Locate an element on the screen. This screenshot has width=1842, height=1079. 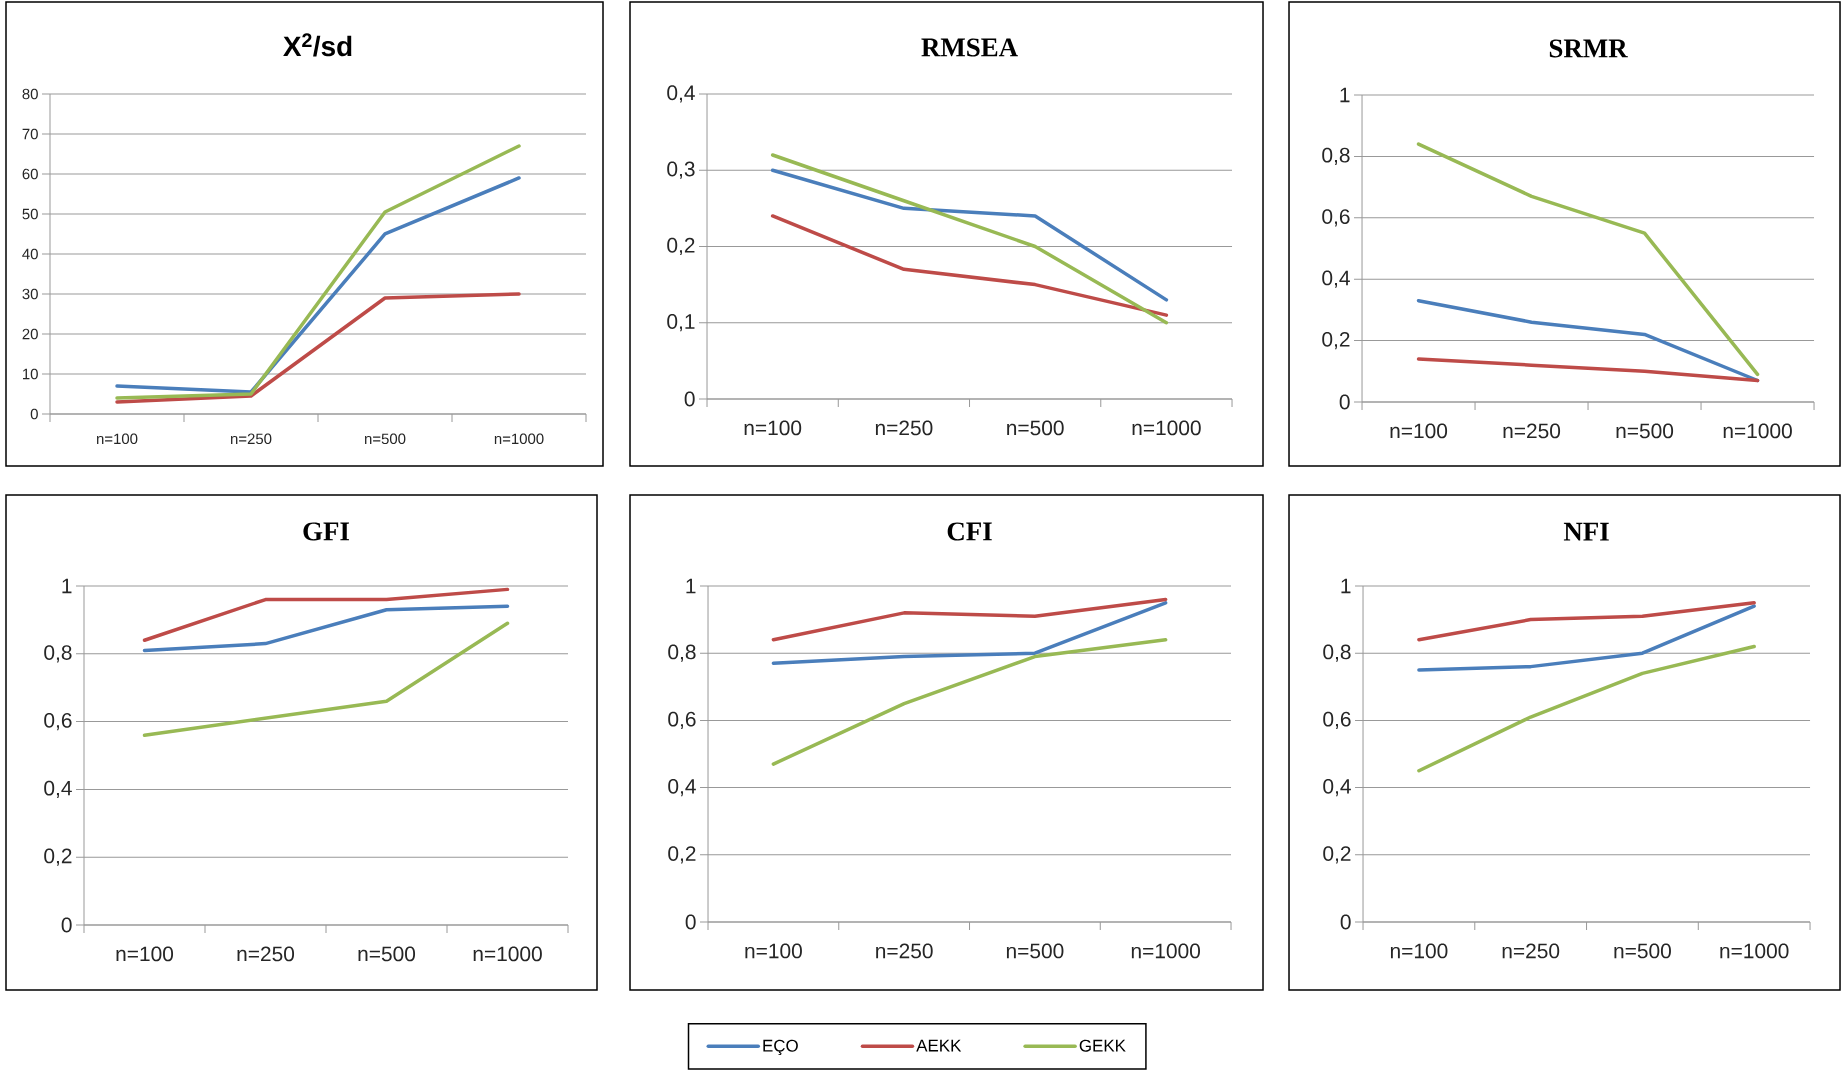
y-tick-label: 70 is located at coordinates (30, 134).